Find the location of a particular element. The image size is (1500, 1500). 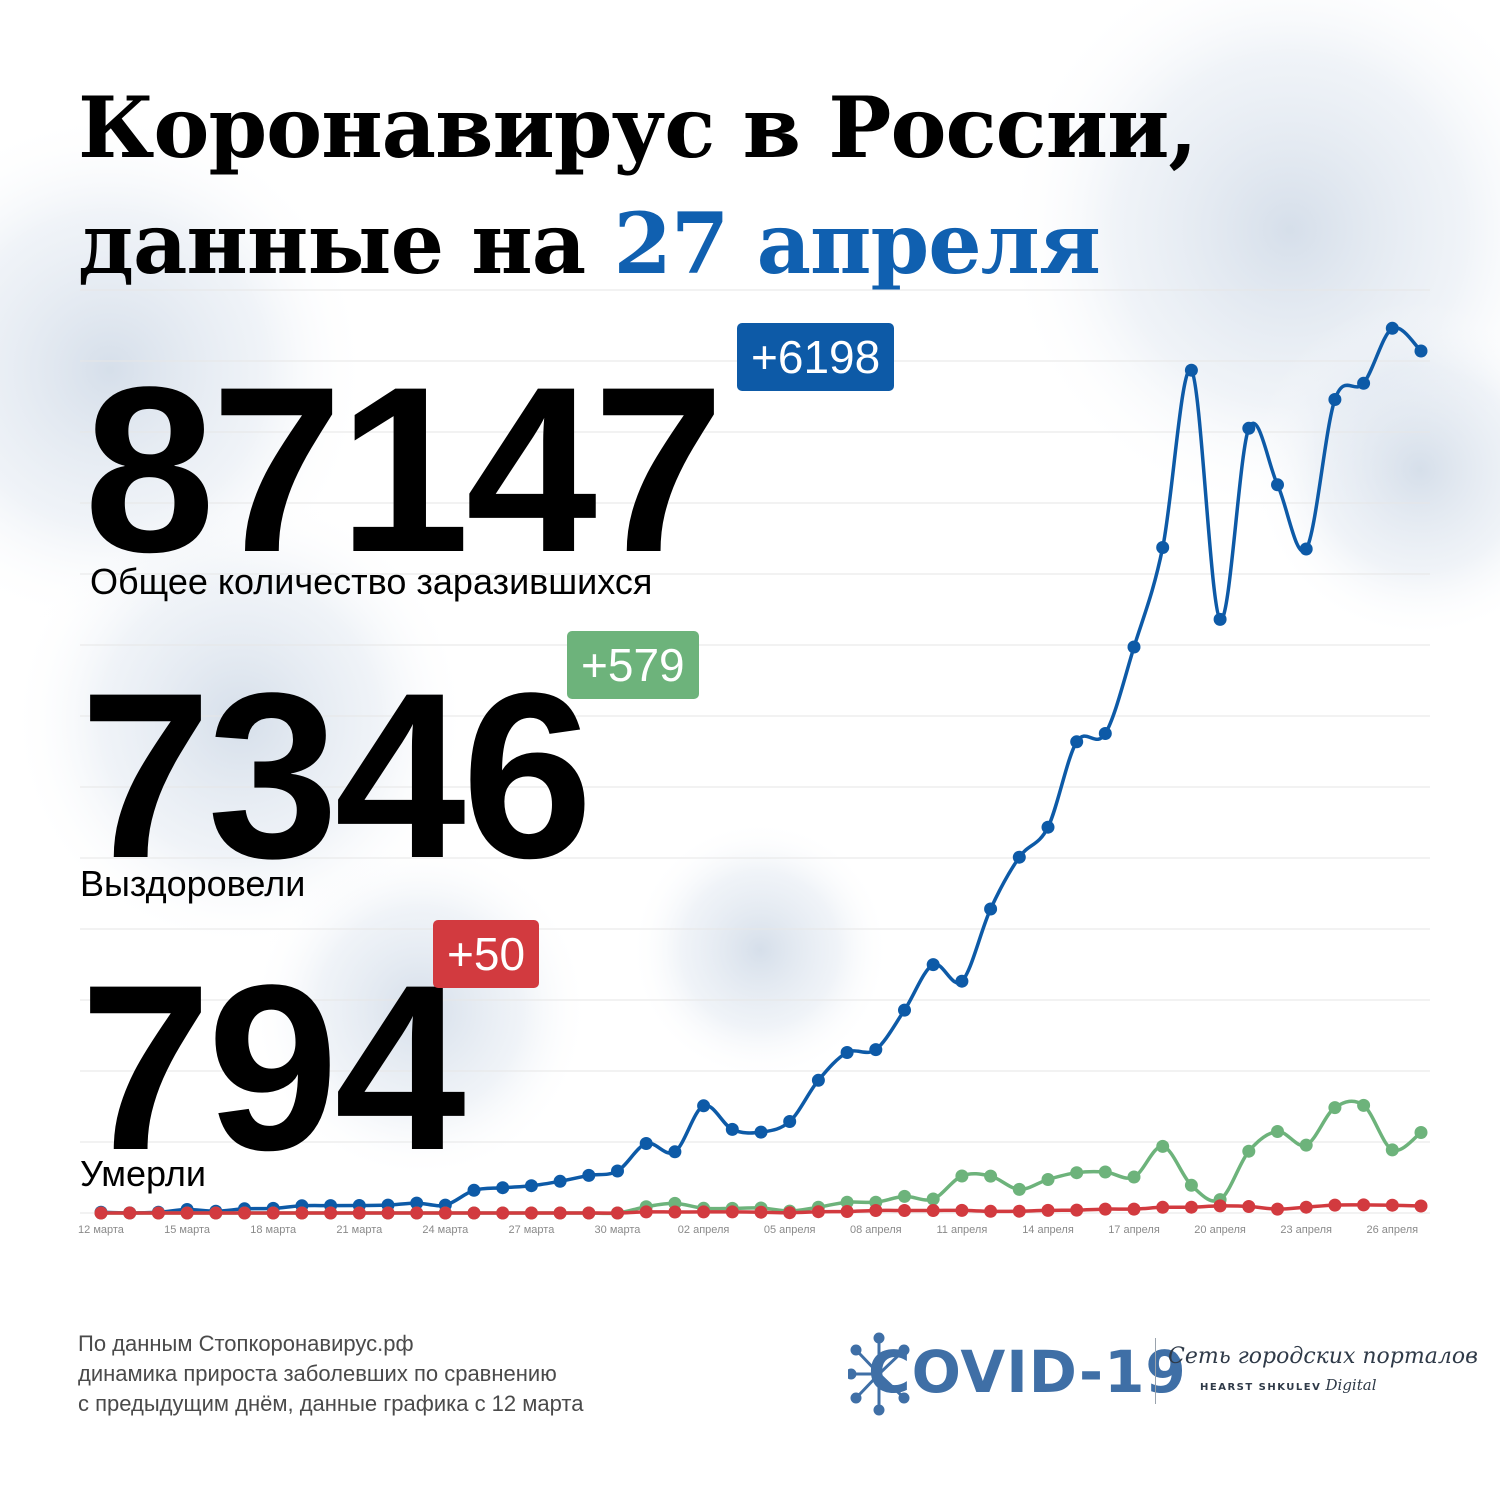

recovered-total: 7346 is located at coordinates (336, 776).